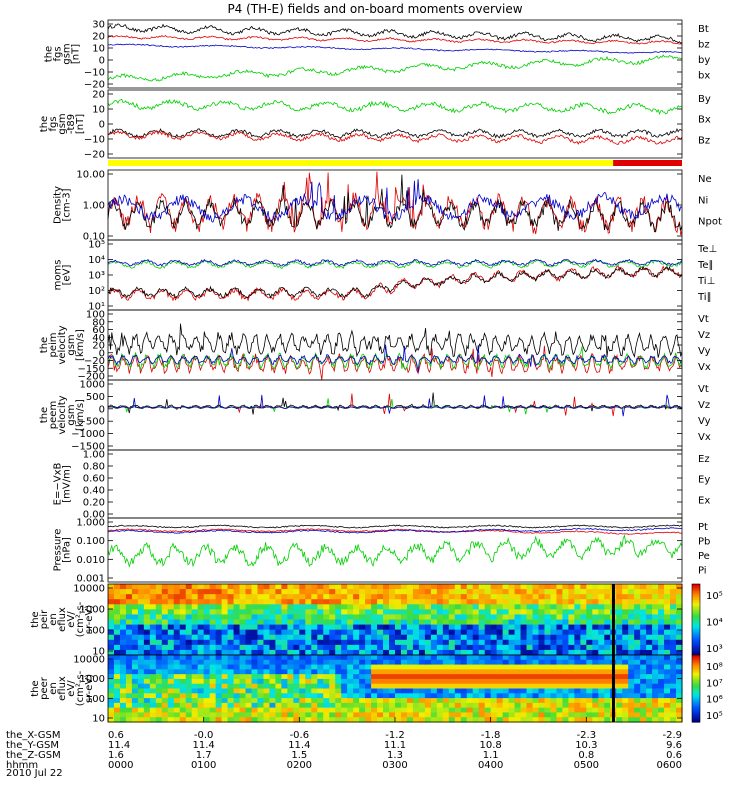 The width and height of the screenshot is (750, 800). What do you see at coordinates (91, 369) in the screenshot?
I see `y-tick-label: −150` at bounding box center [91, 369].